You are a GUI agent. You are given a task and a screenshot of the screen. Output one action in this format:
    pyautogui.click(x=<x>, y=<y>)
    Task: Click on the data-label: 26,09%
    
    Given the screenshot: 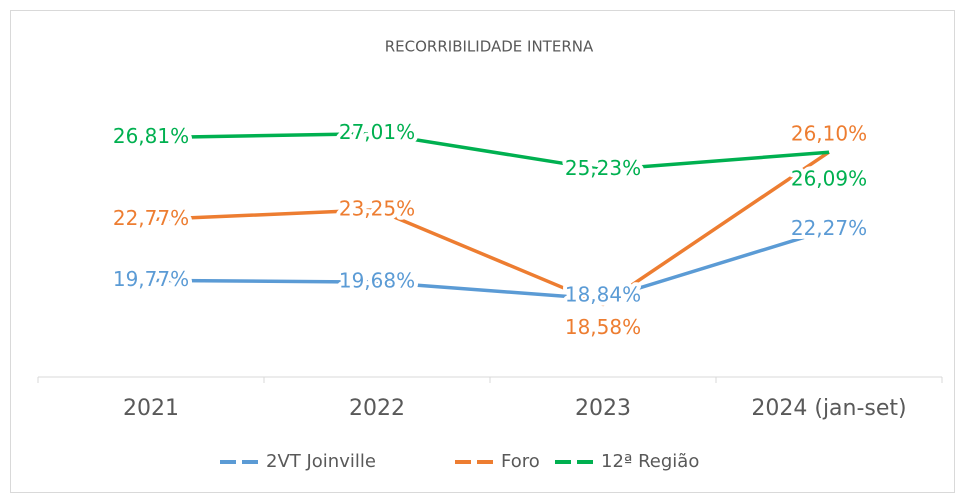 What is the action you would take?
    pyautogui.click(x=829, y=179)
    